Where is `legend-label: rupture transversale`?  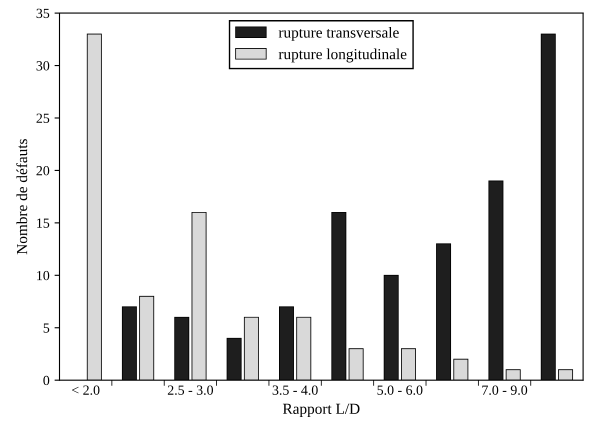
legend-label: rupture transversale is located at coordinates (338, 33).